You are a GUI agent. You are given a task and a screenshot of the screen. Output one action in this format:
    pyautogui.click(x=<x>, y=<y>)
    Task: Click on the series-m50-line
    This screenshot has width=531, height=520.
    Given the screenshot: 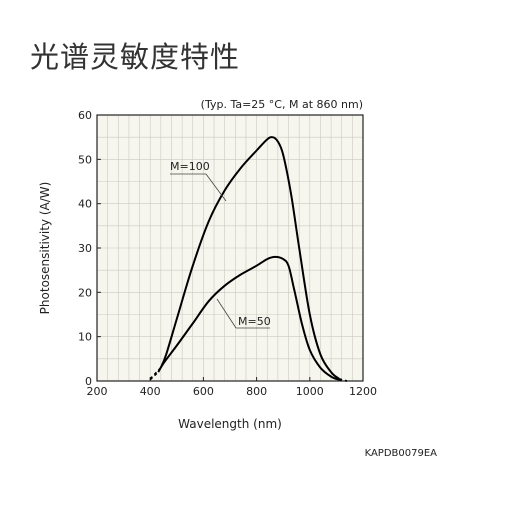 What is the action you would take?
    pyautogui.click(x=248, y=318)
    